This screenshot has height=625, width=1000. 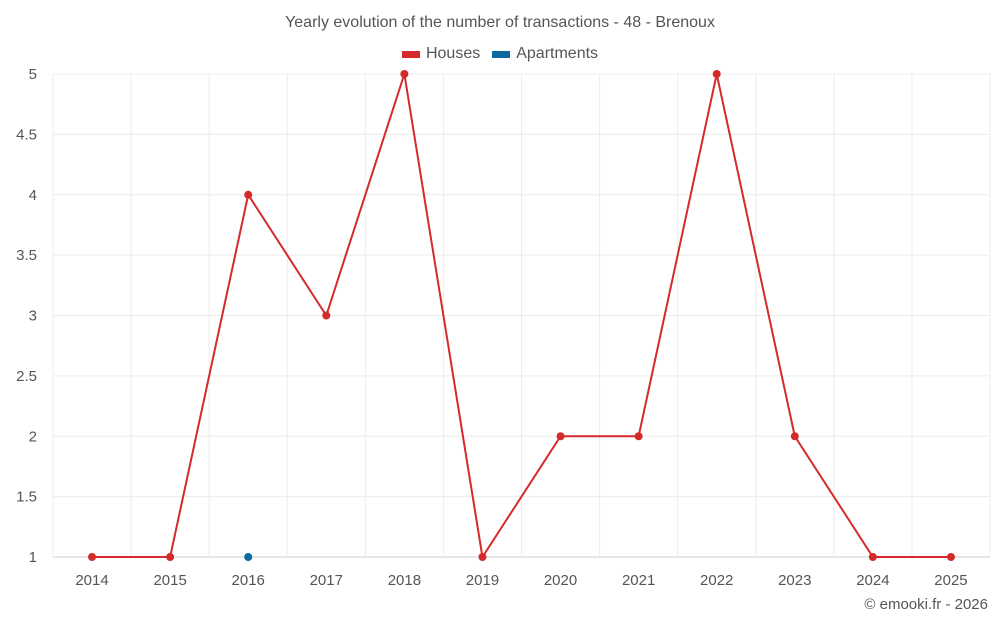 What do you see at coordinates (26, 255) in the screenshot?
I see `y-tick-label: 3.5` at bounding box center [26, 255].